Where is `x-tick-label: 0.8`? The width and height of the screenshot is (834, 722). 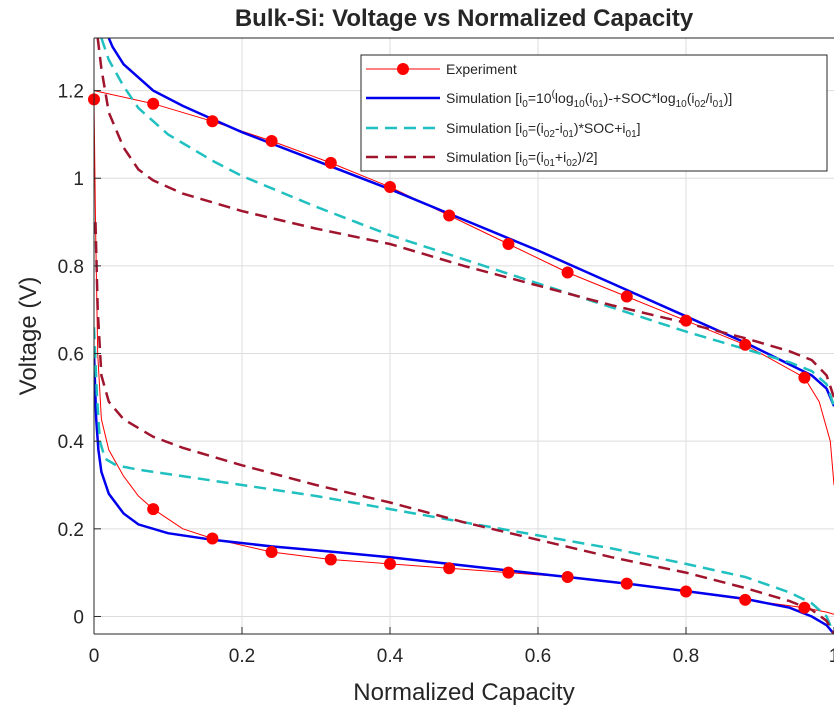
x-tick-label: 0.8 is located at coordinates (686, 656).